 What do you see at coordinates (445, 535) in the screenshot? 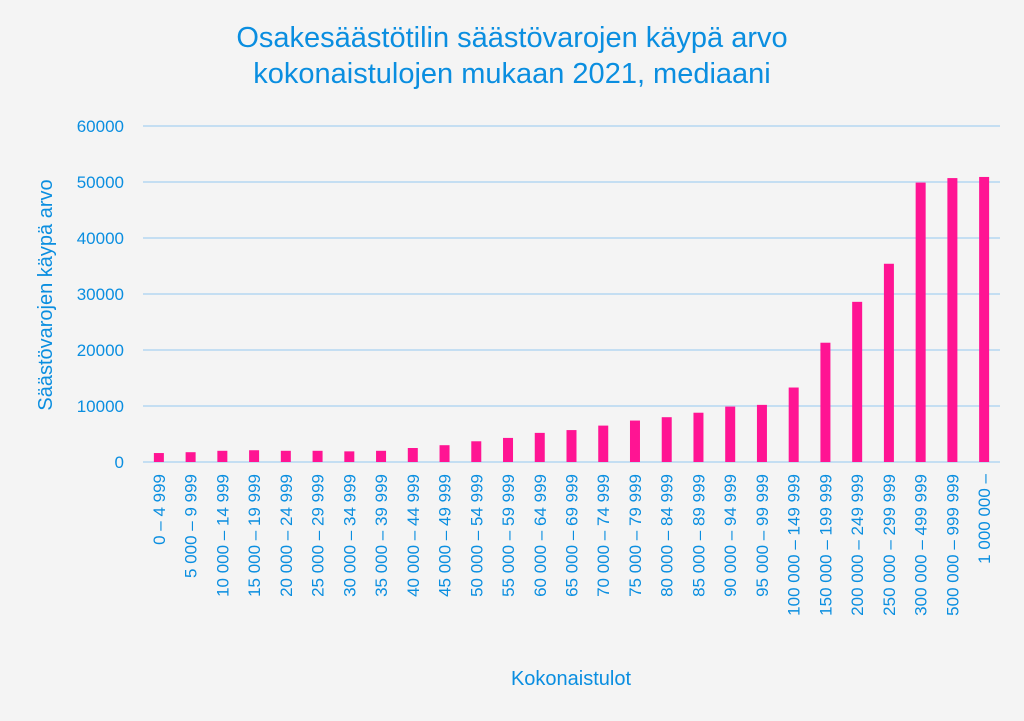
I see `x-tick-label: 45 000 – 49 999` at bounding box center [445, 535].